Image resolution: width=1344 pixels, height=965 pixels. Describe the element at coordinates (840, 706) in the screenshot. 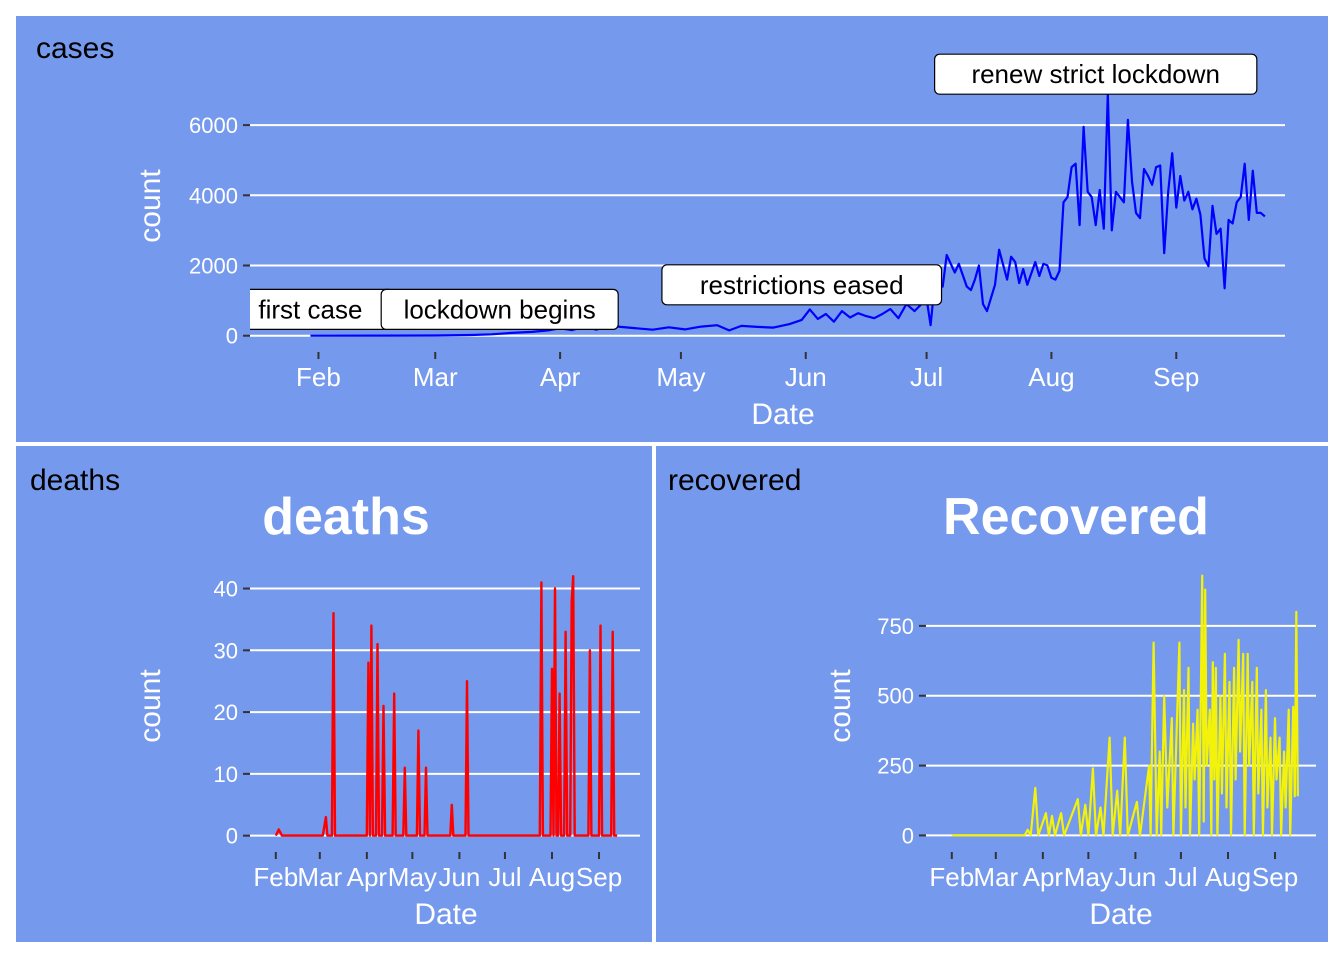

I see `recovered-y-axis-title: count` at that location.